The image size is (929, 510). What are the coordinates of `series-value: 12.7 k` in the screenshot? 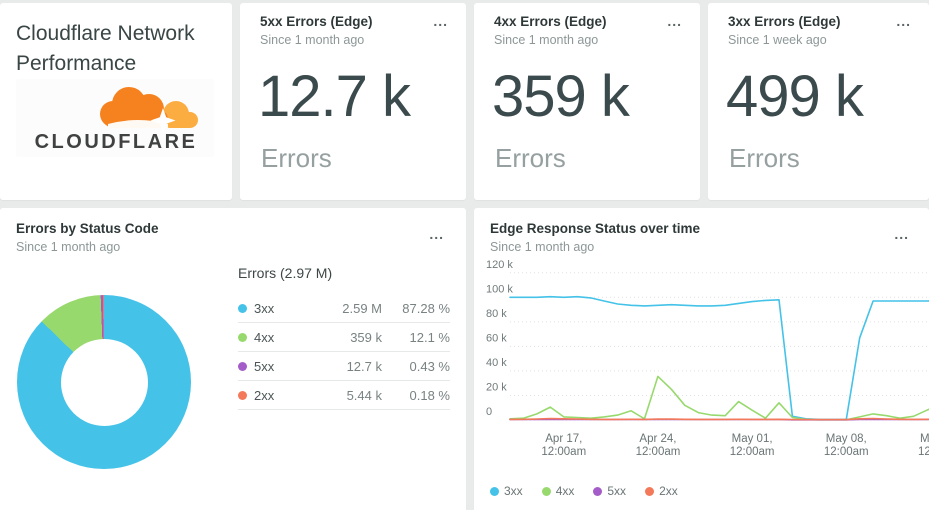 It's located at (364, 366).